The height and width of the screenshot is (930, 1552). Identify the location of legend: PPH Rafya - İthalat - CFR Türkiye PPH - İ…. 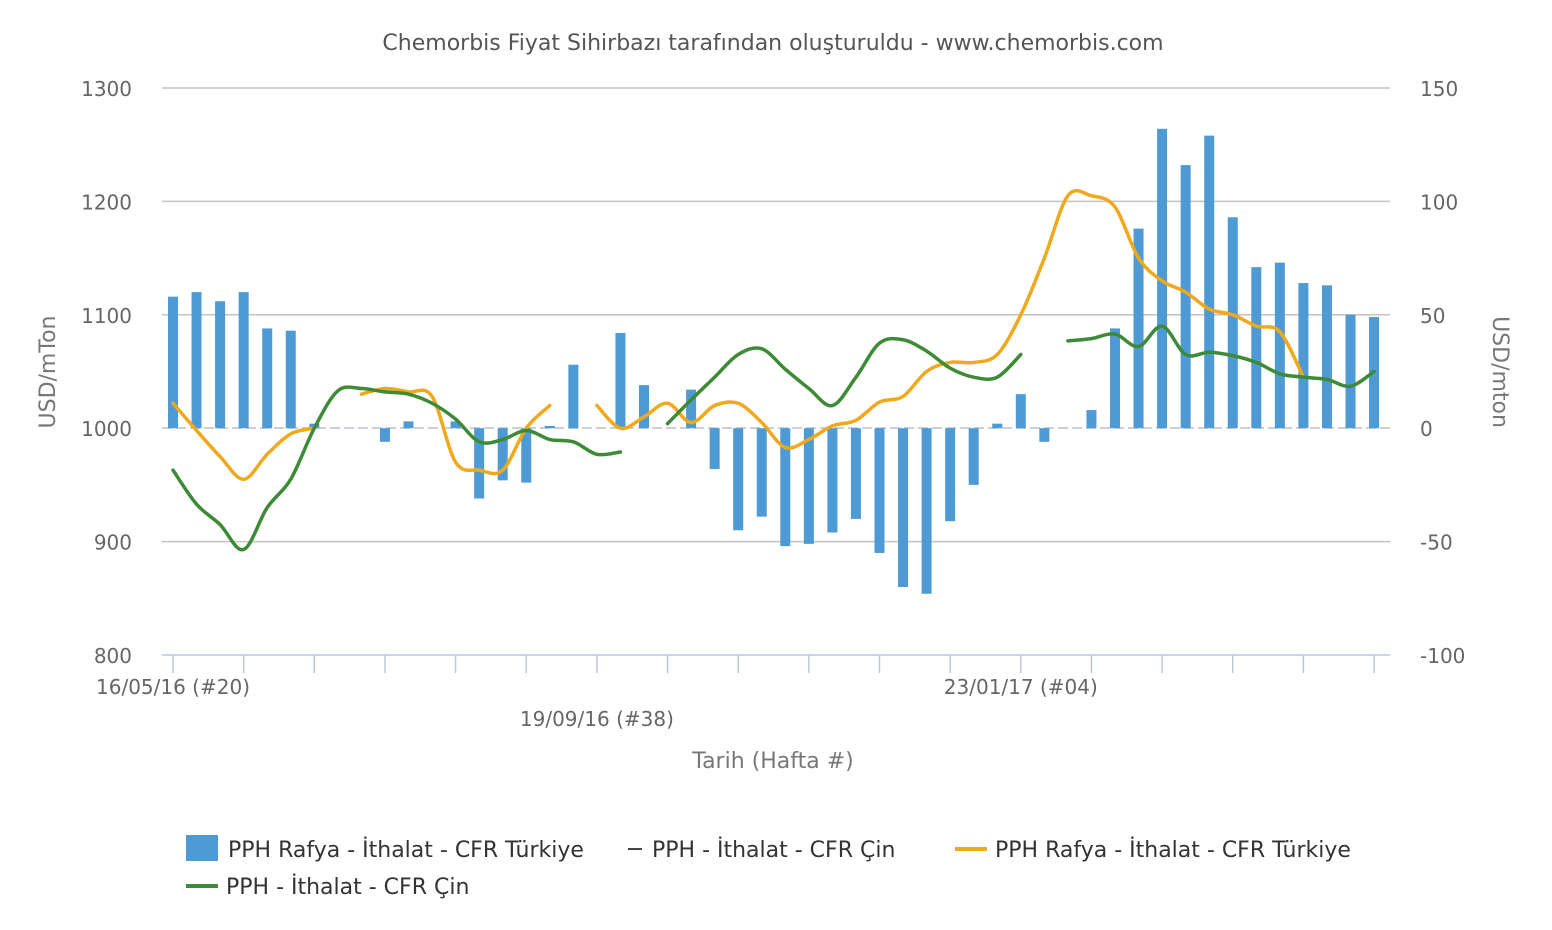
(768, 867).